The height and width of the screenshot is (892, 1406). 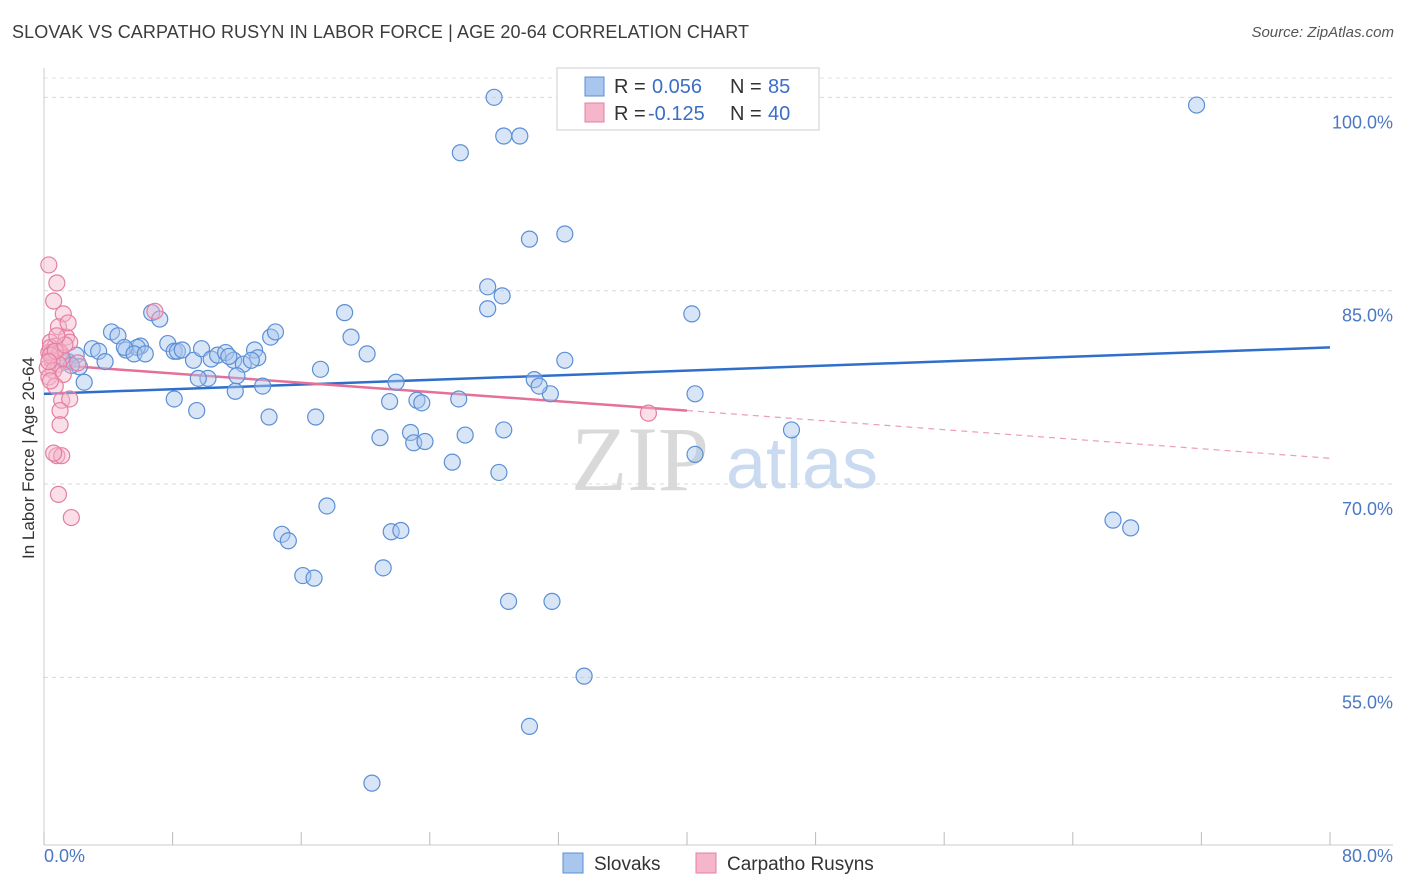 What do you see at coordinates (1362, 122) in the screenshot?
I see `y-tick-label: 100.0%` at bounding box center [1362, 122].